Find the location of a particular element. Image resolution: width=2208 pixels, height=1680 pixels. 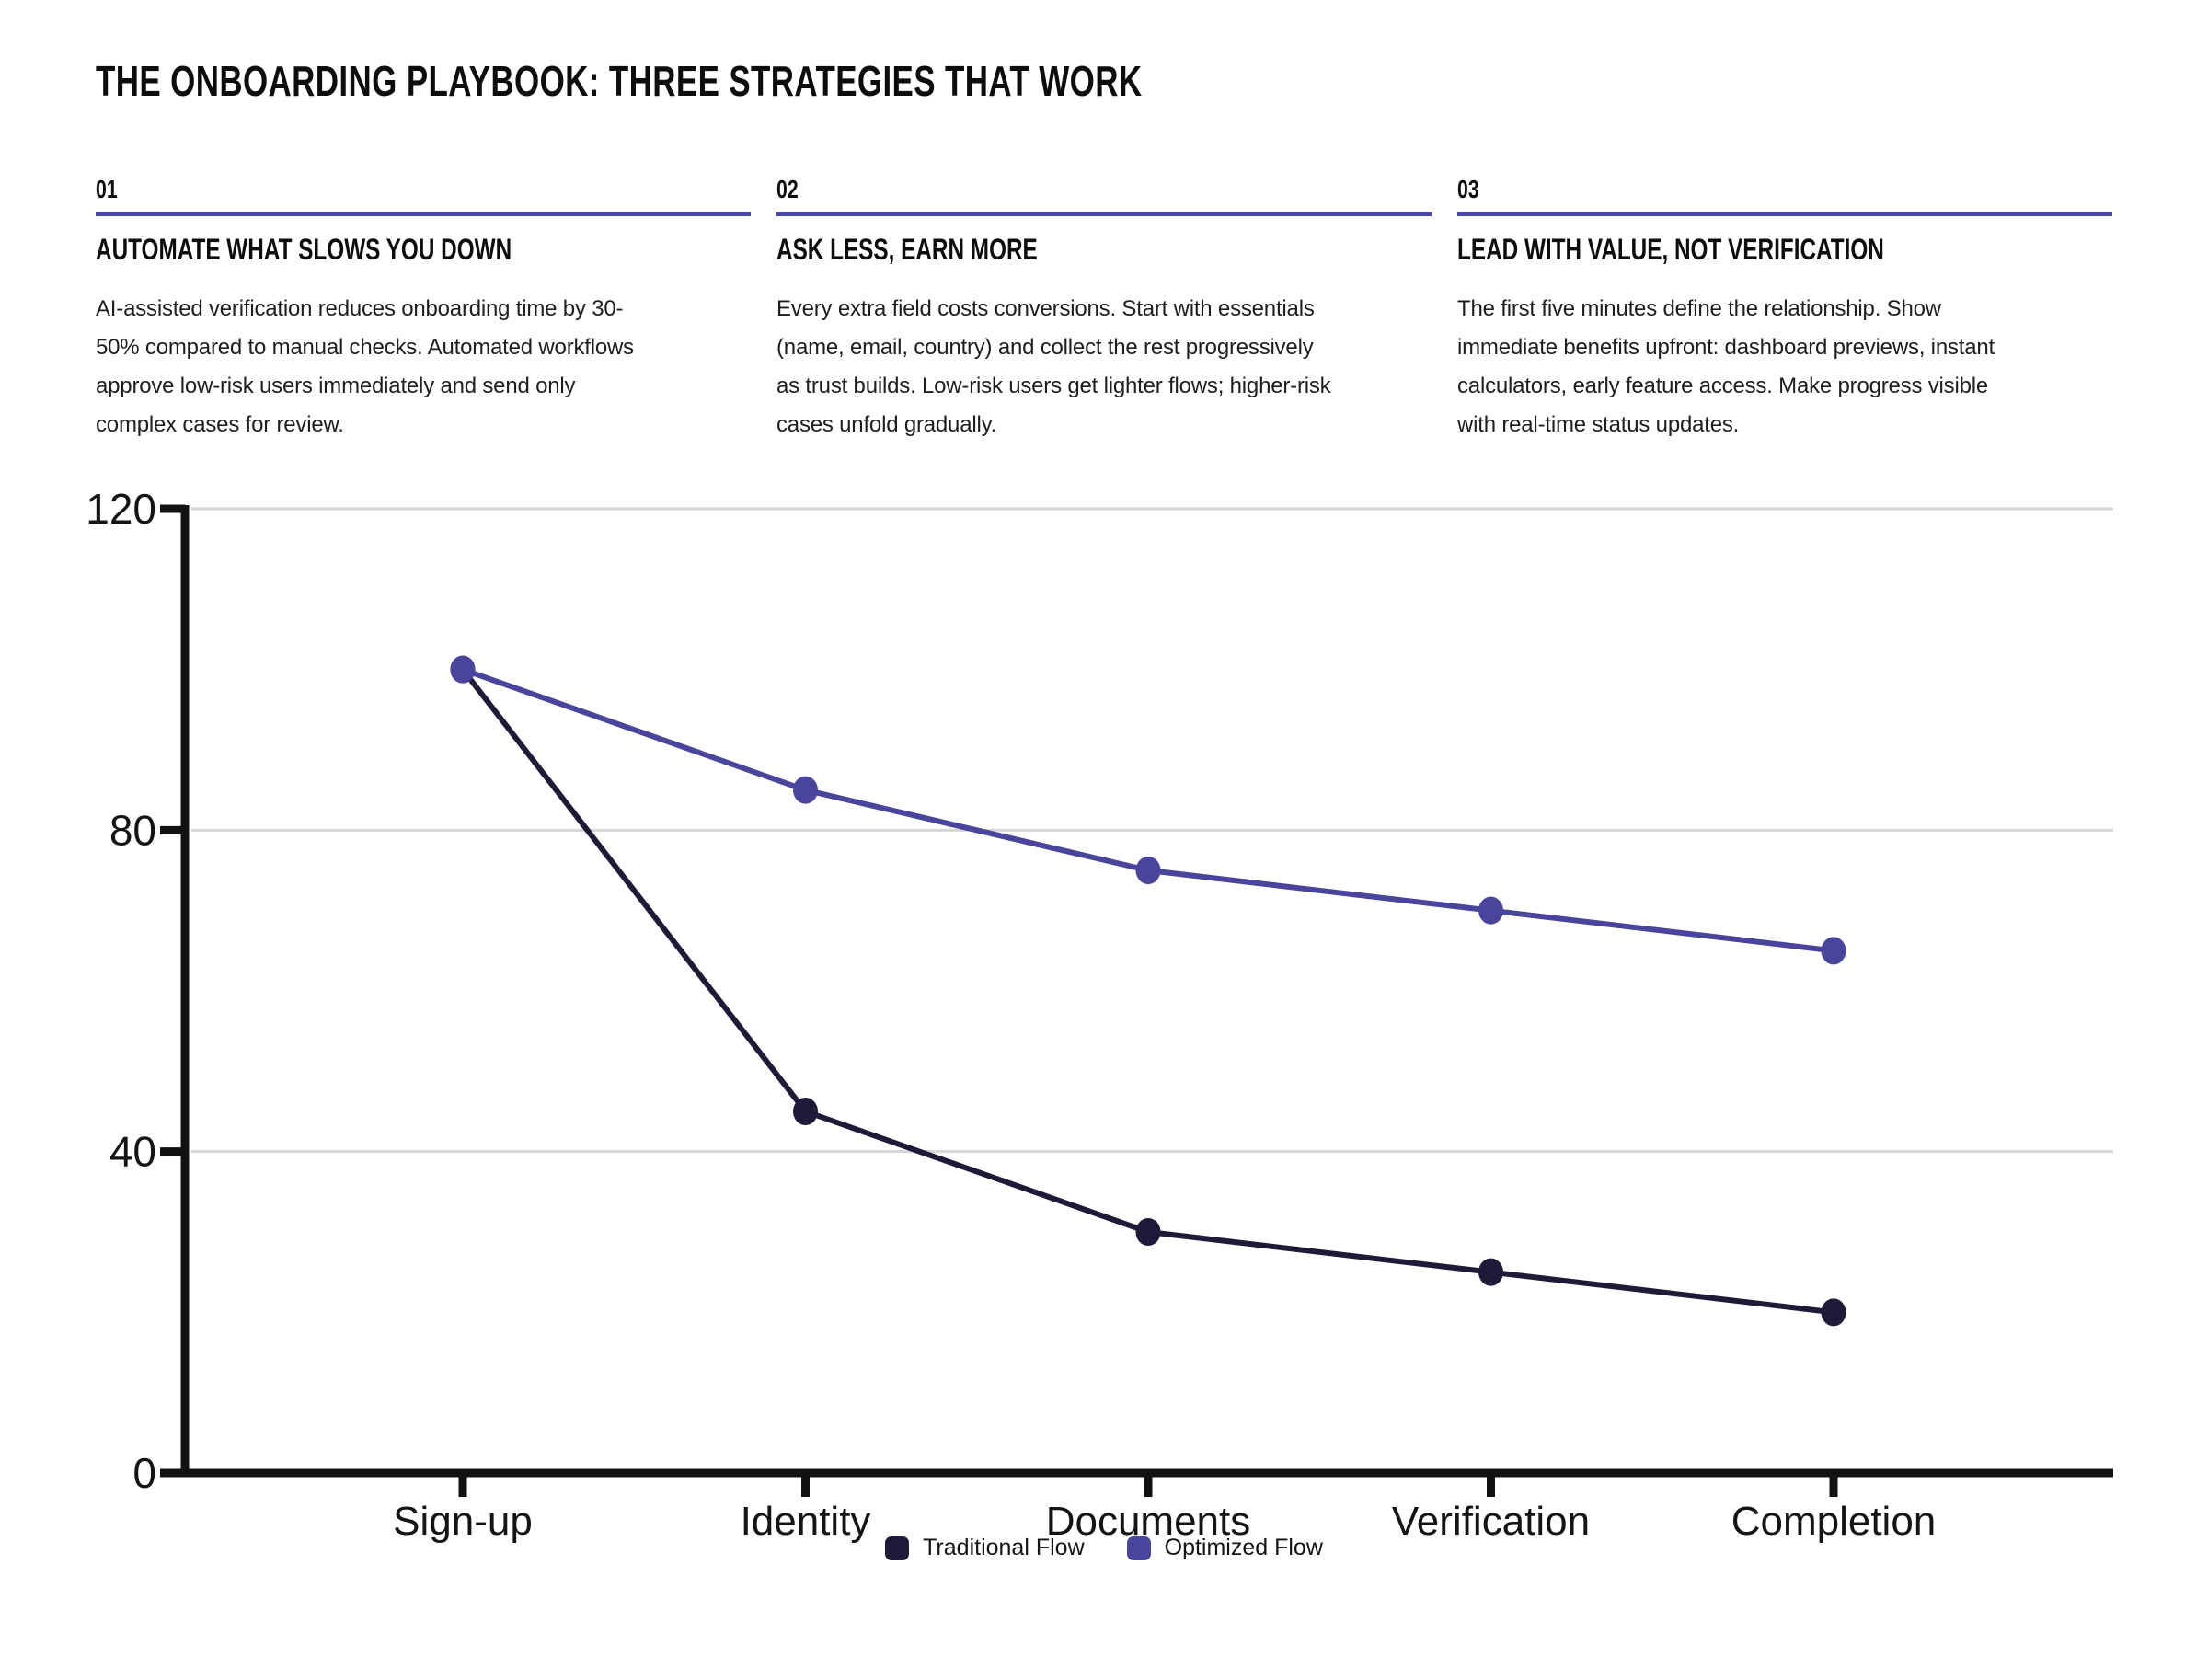

strategy-heading: ASK LESS, EARN MORE is located at coordinates (907, 249).